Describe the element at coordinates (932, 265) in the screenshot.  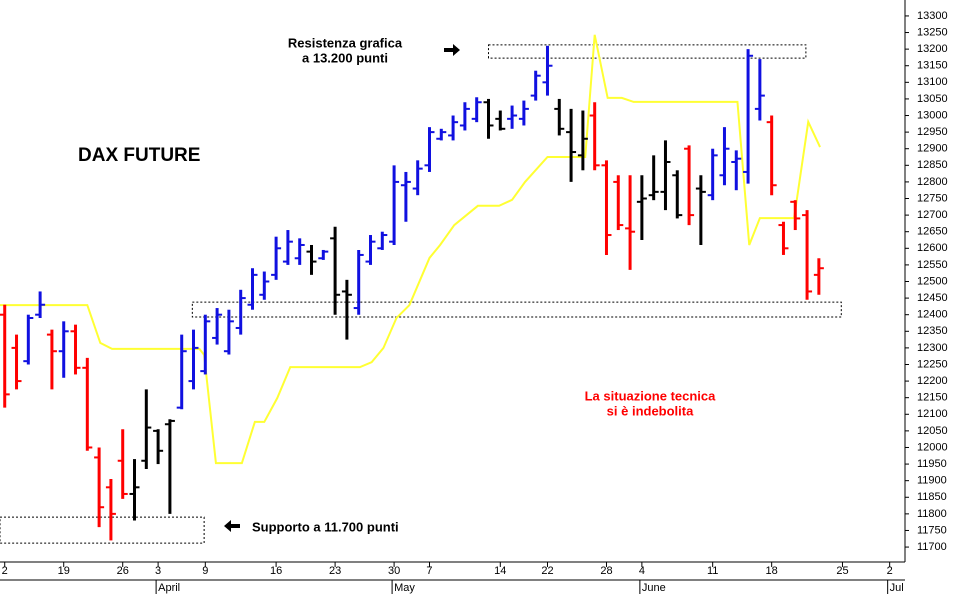
I see `y-tick-label: 12550` at that location.